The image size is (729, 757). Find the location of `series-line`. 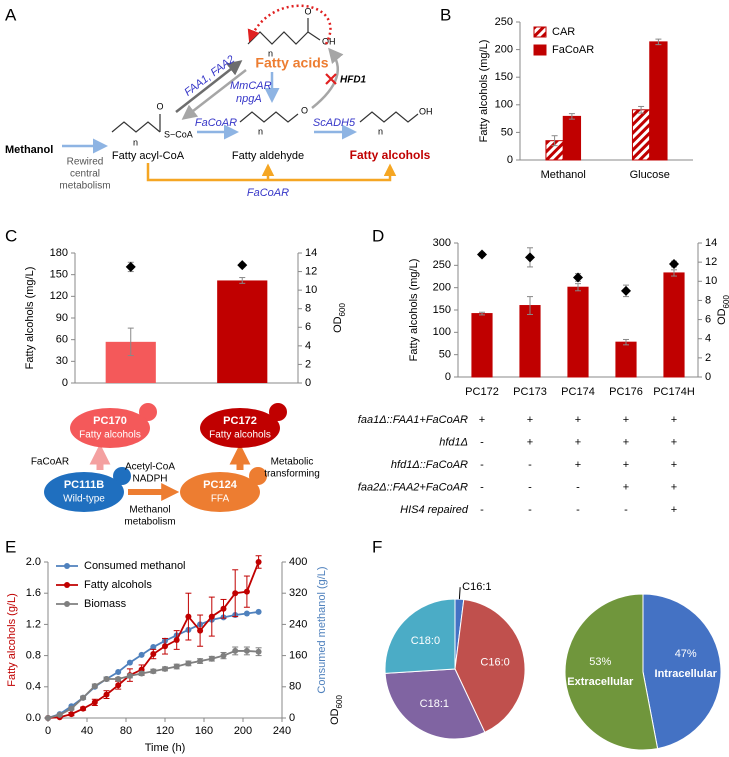

series-line is located at coordinates (153, 640).